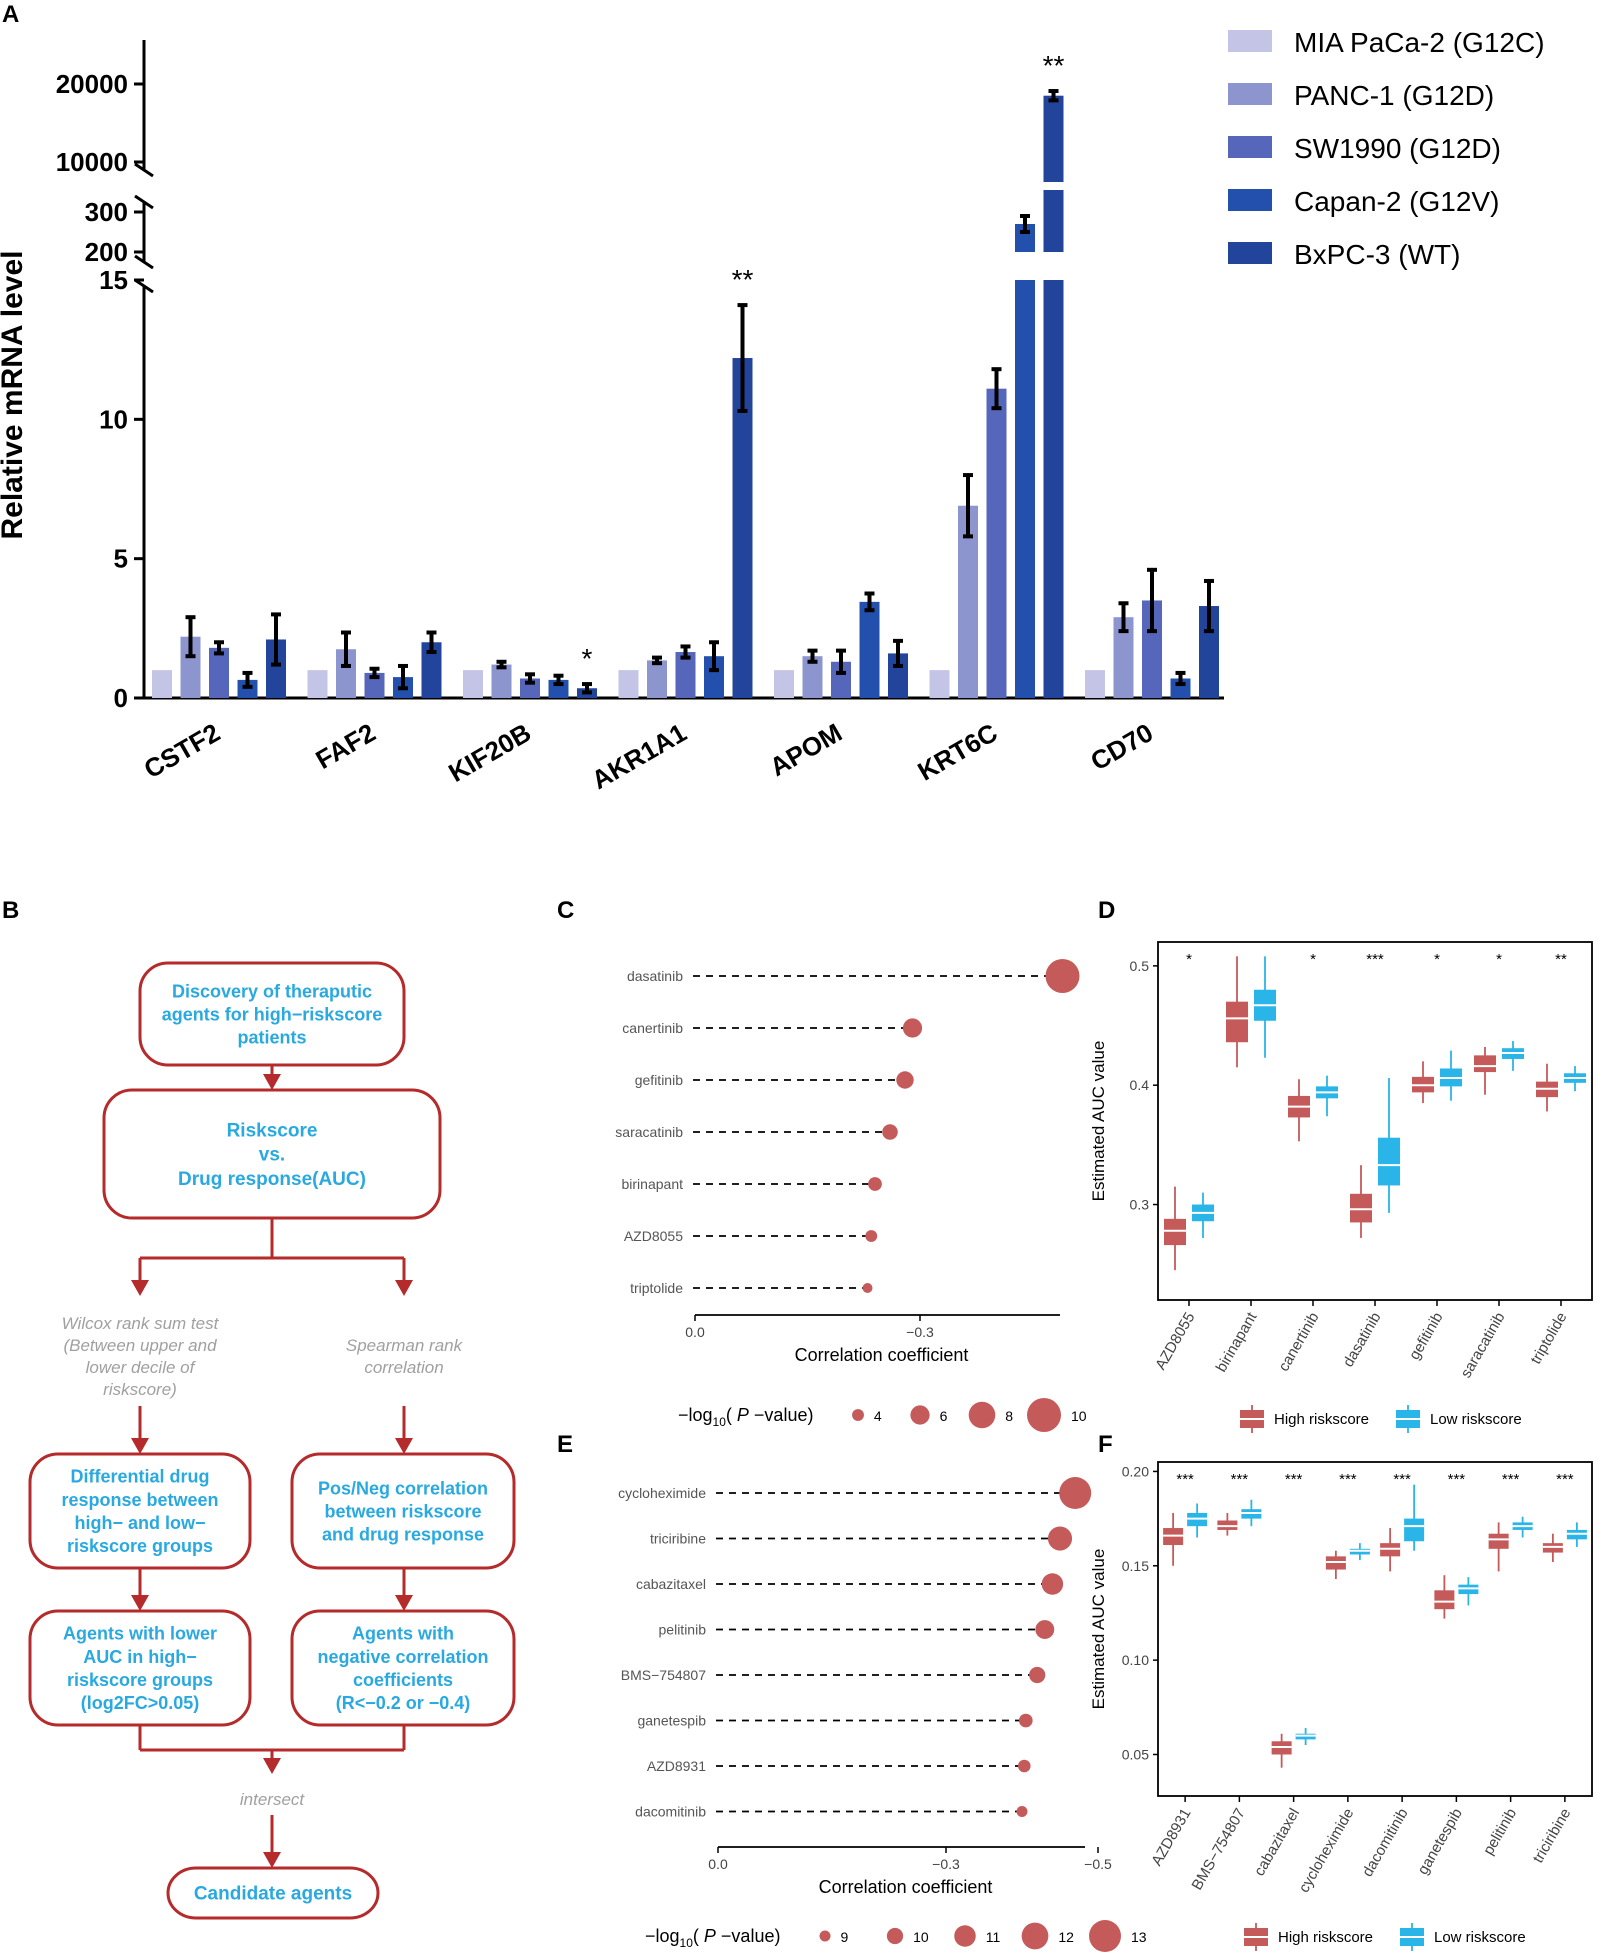 The width and height of the screenshot is (1602, 1956). I want to click on lollipop-category-label: saracatinib, so click(649, 1132).